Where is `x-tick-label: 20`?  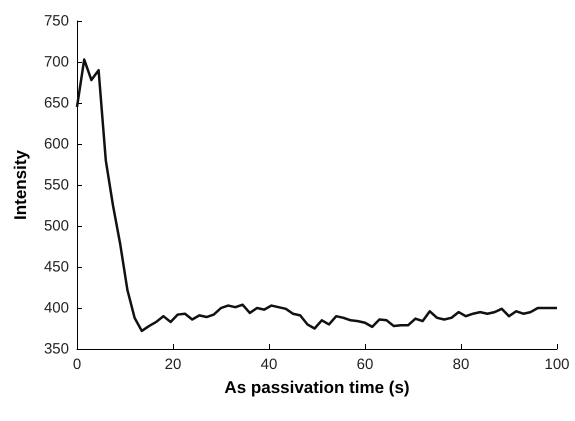
x-tick-label: 20 is located at coordinates (173, 364).